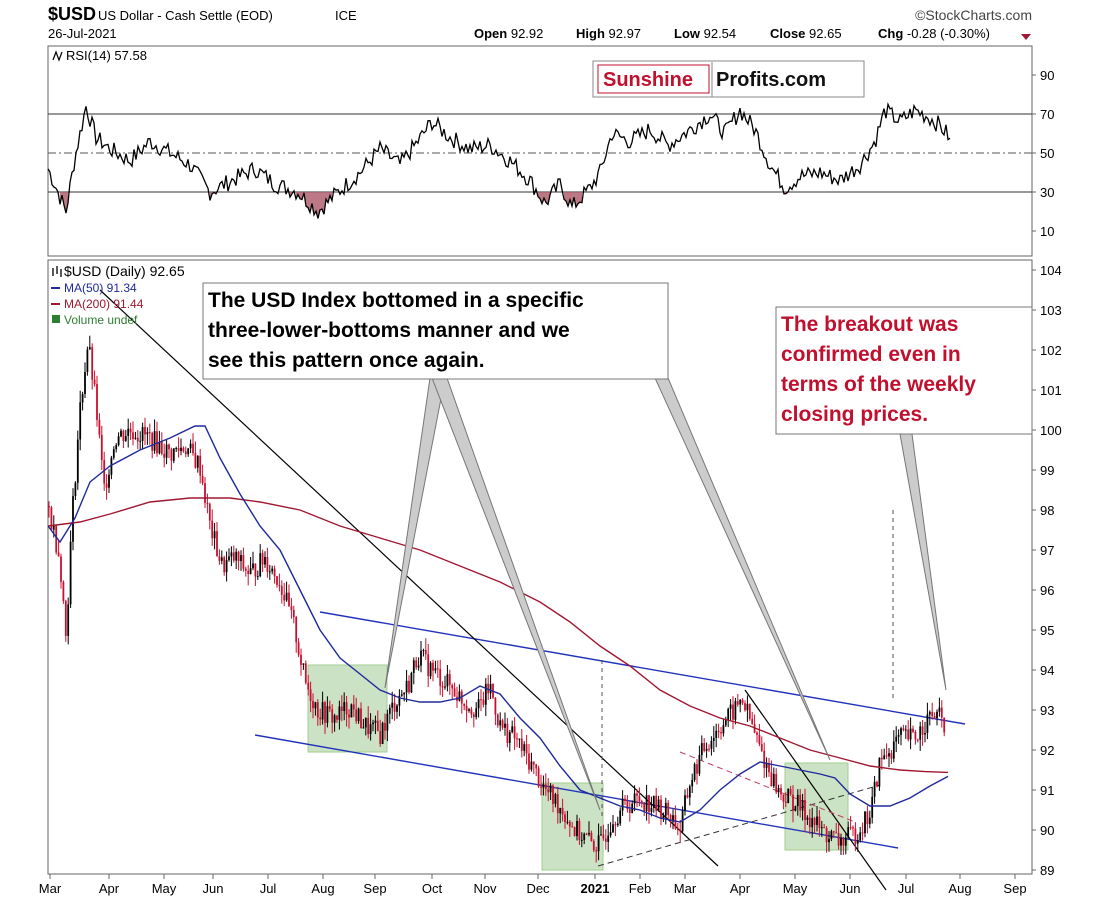  Describe the element at coordinates (516, 594) in the screenshot. I see `callout-pointer` at that location.